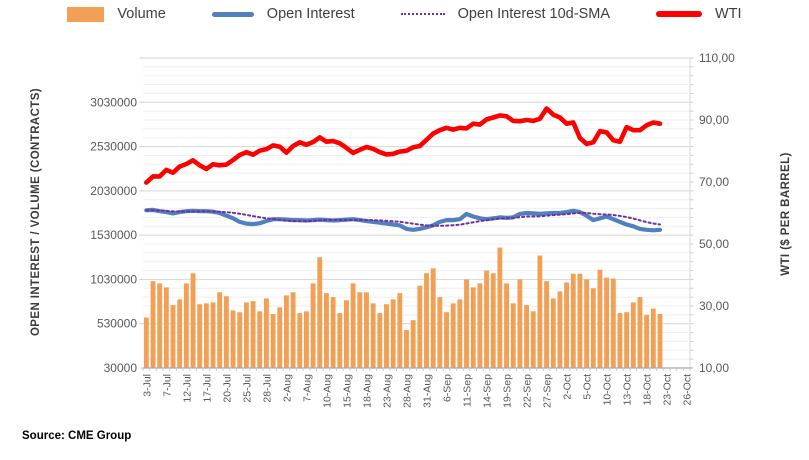 The image size is (809, 460). What do you see at coordinates (113, 102) in the screenshot?
I see `svg-text: 3030000` at bounding box center [113, 102].